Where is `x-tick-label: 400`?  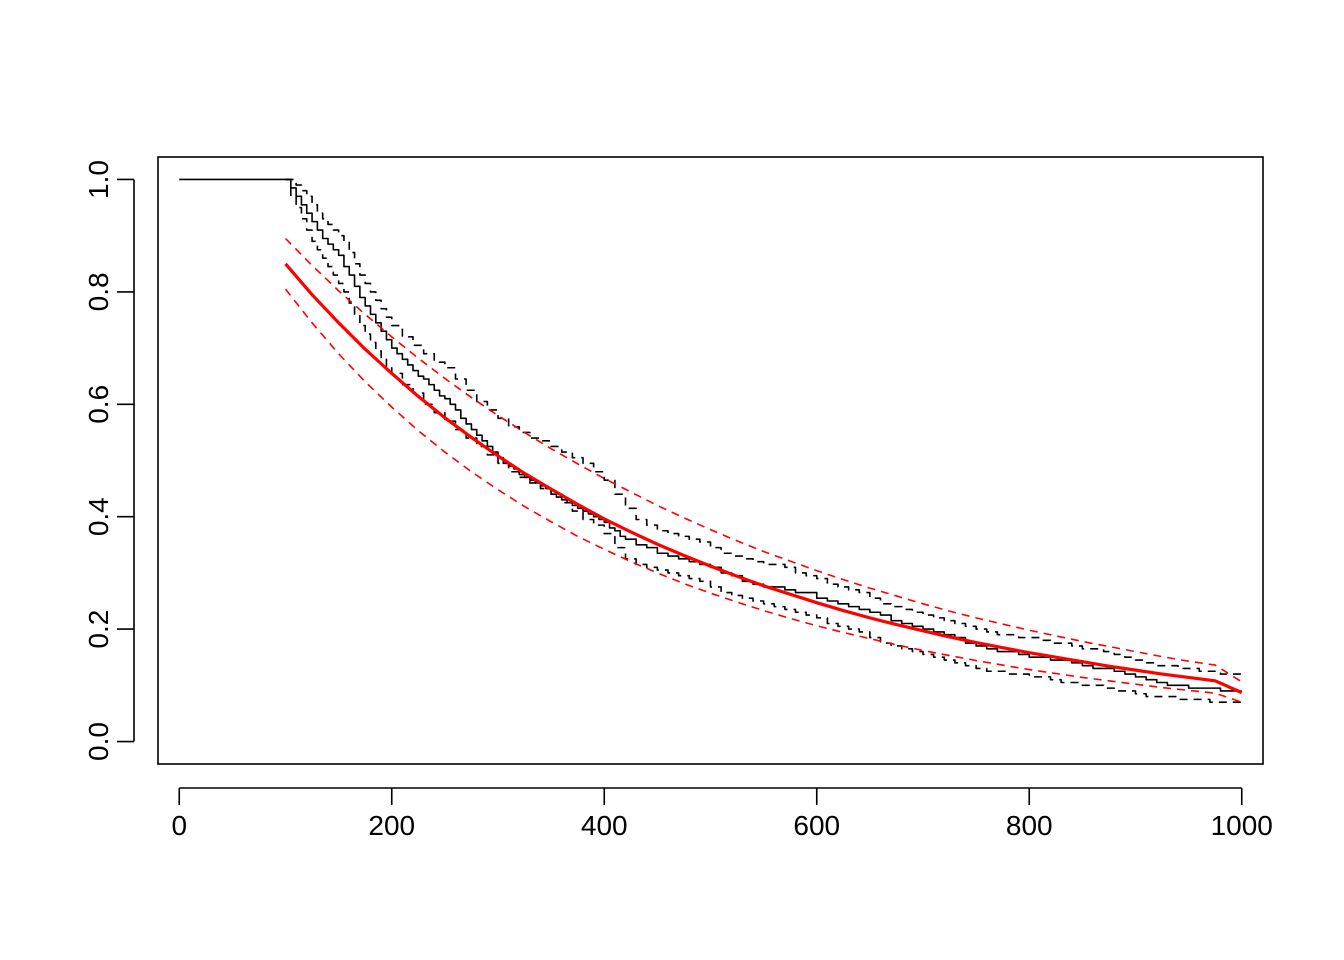 x-tick-label: 400 is located at coordinates (604, 825).